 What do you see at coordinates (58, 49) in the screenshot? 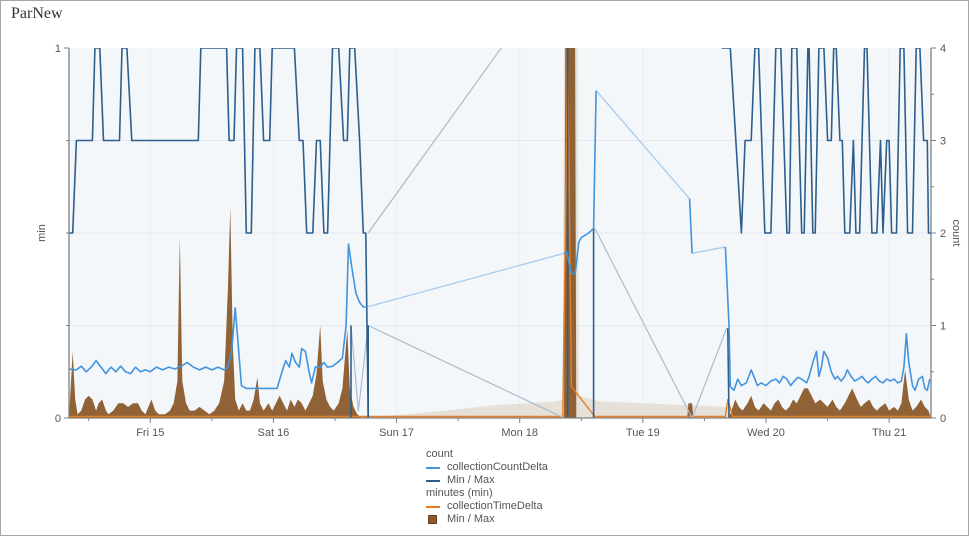
I see `tick-label-left: 1` at bounding box center [58, 49].